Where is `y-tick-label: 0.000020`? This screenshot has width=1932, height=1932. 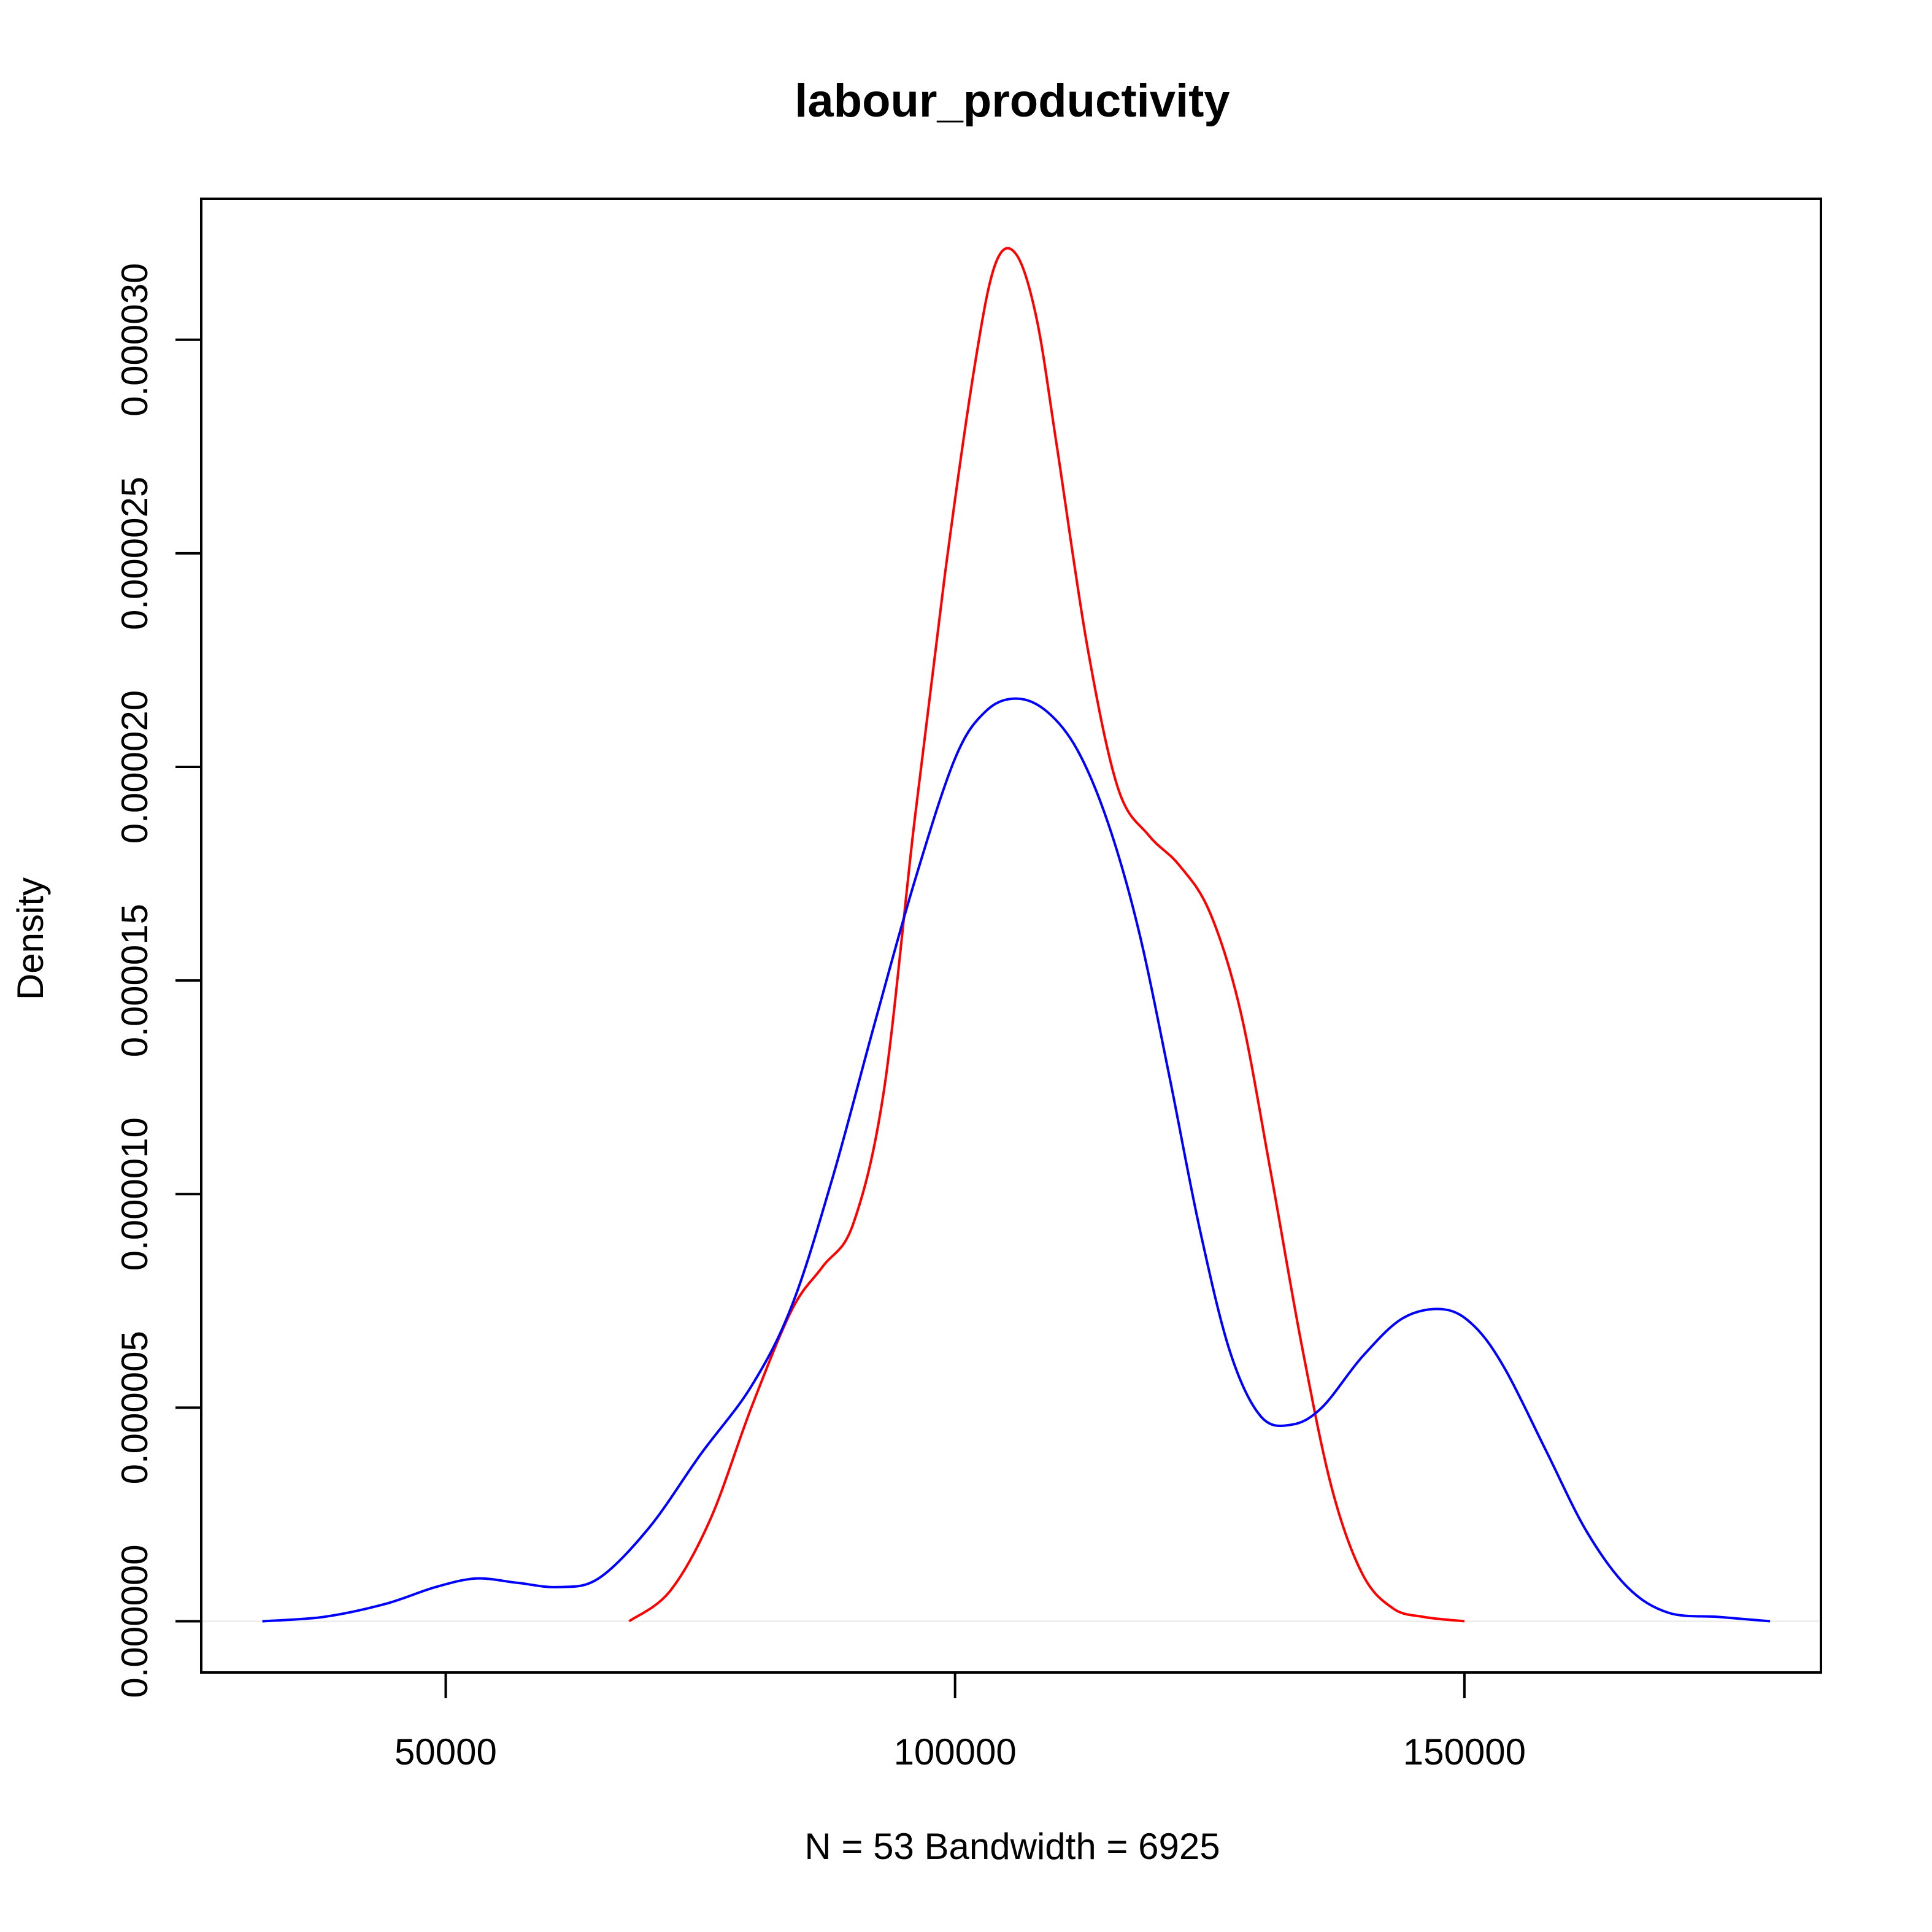 y-tick-label: 0.000020 is located at coordinates (134, 767).